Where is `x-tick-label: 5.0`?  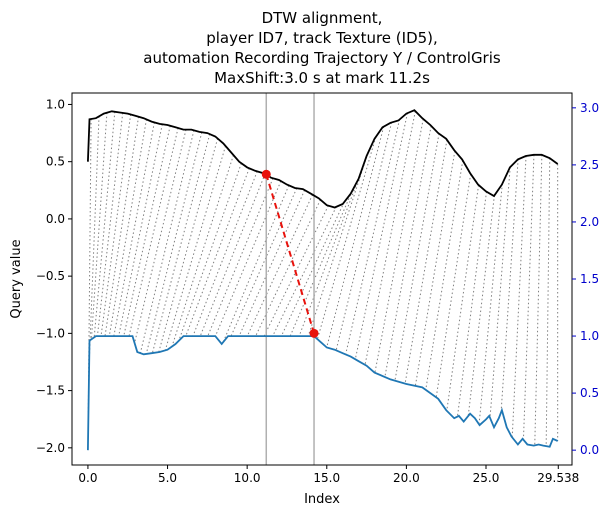
x-tick-label: 5.0 is located at coordinates (167, 478).